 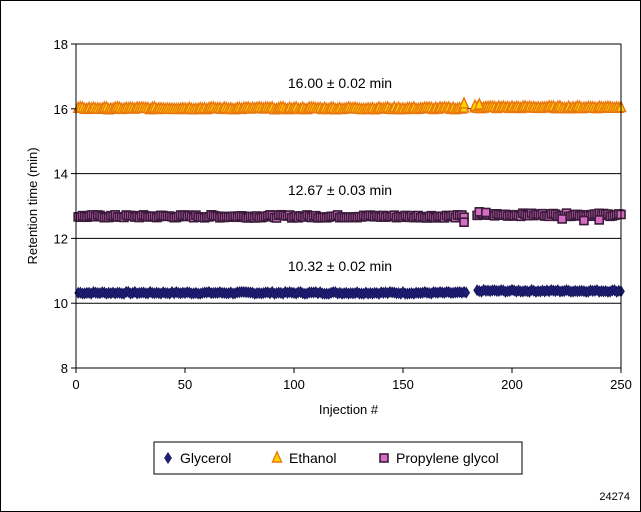 I want to click on tick-label-x-100: 100, so click(x=294, y=384).